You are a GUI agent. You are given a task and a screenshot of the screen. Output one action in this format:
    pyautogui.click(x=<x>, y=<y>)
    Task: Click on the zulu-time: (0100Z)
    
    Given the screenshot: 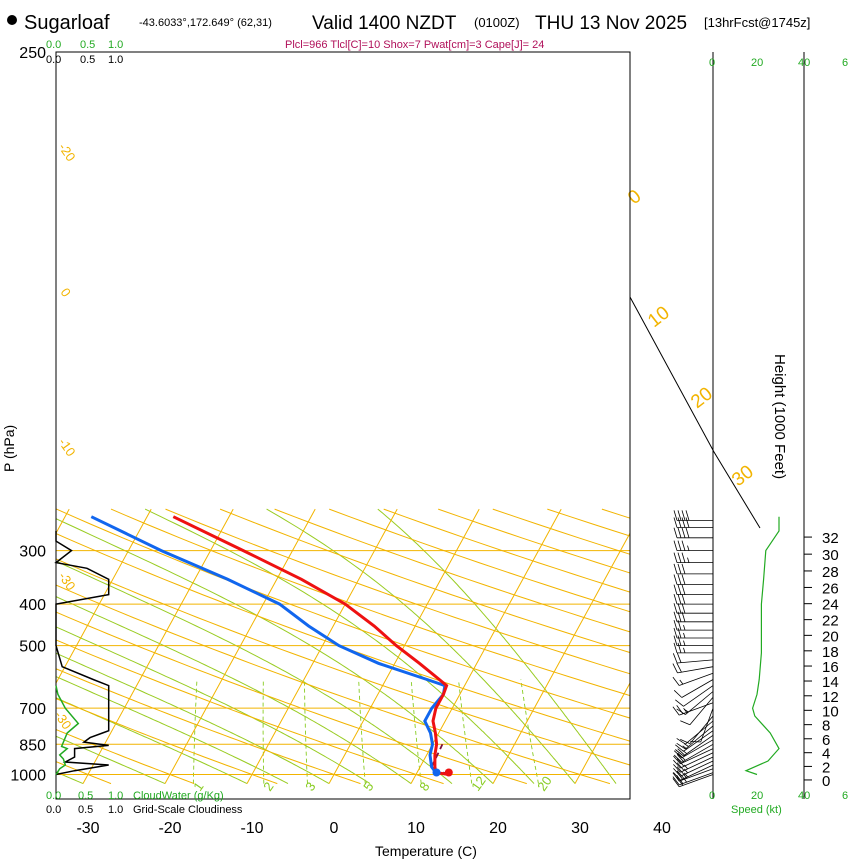 What is the action you would take?
    pyautogui.click(x=497, y=22)
    